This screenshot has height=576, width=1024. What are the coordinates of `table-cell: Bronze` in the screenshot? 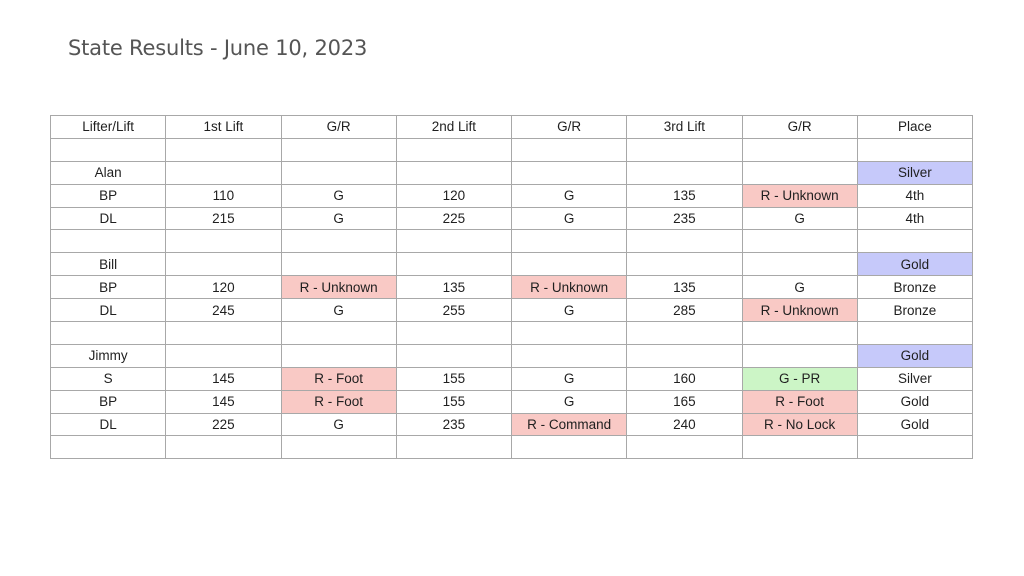 It's located at (915, 287).